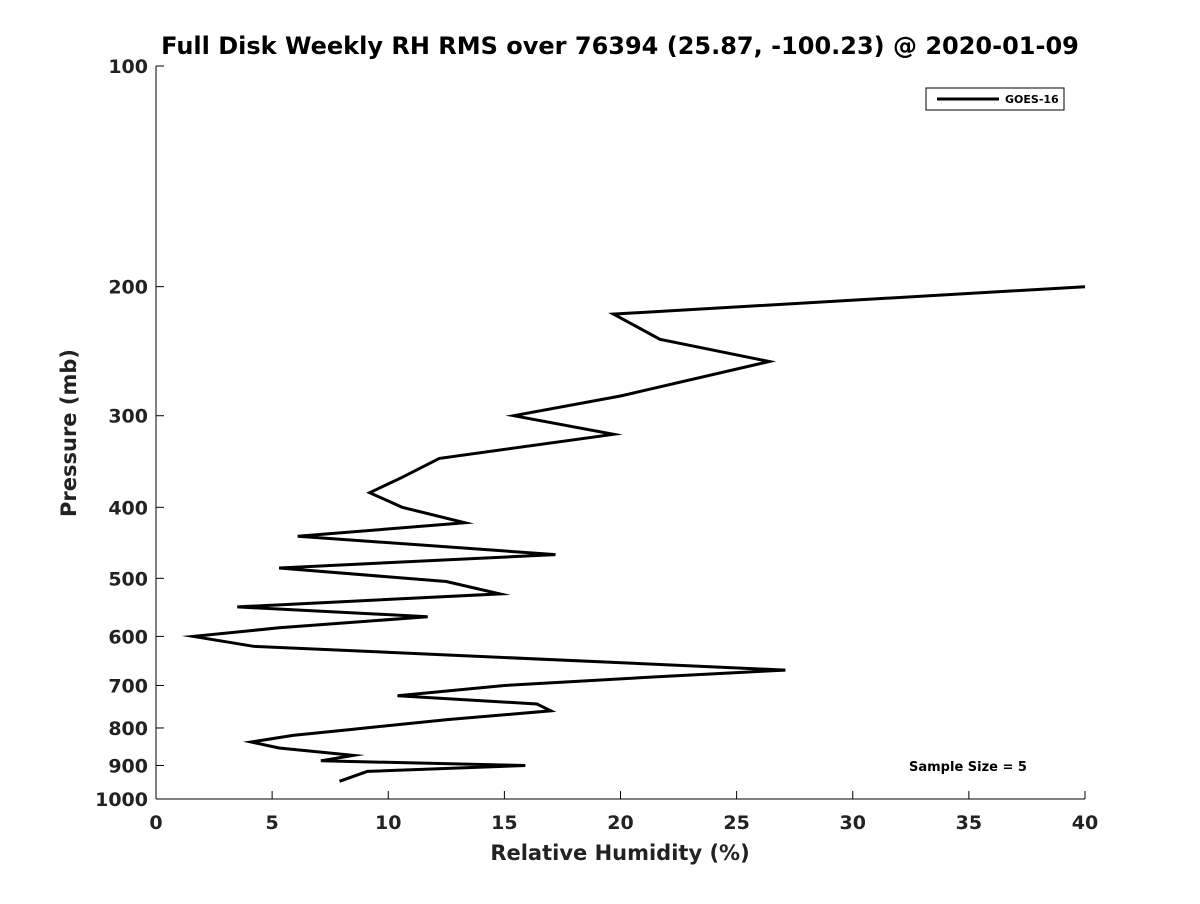 The width and height of the screenshot is (1200, 904). I want to click on y-tick-label: 1000, so click(121, 800).